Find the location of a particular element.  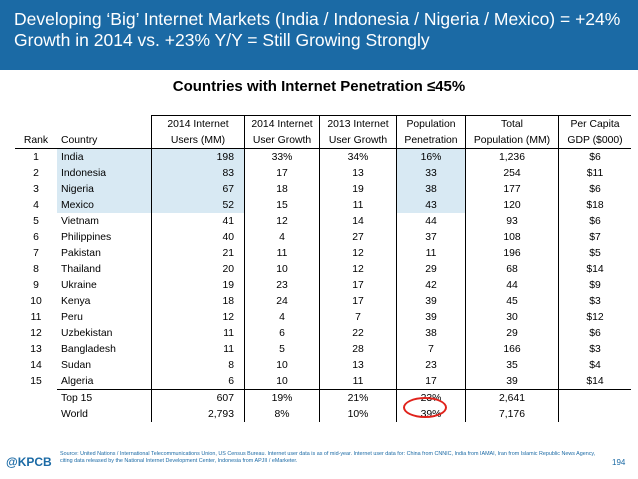

header-cell: User Growth is located at coordinates (358, 140).